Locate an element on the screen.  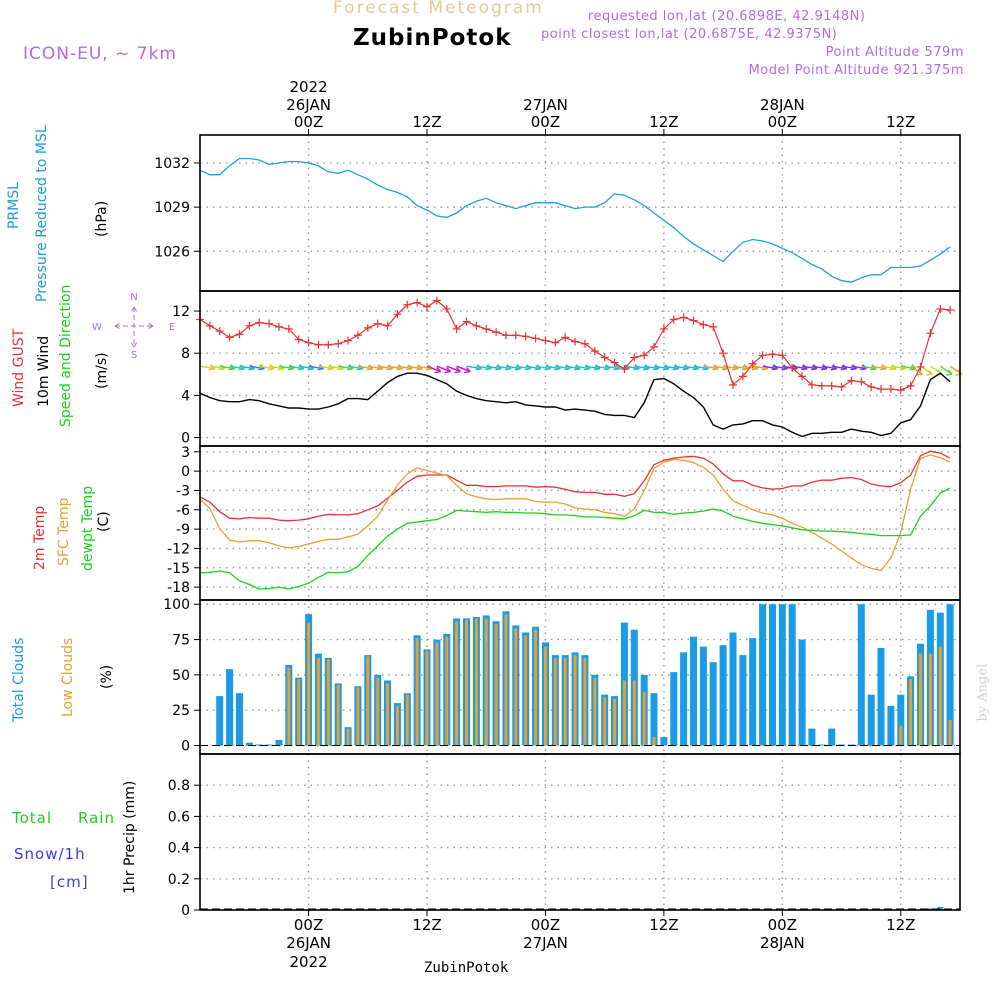
compass-cross is located at coordinates (134, 327).